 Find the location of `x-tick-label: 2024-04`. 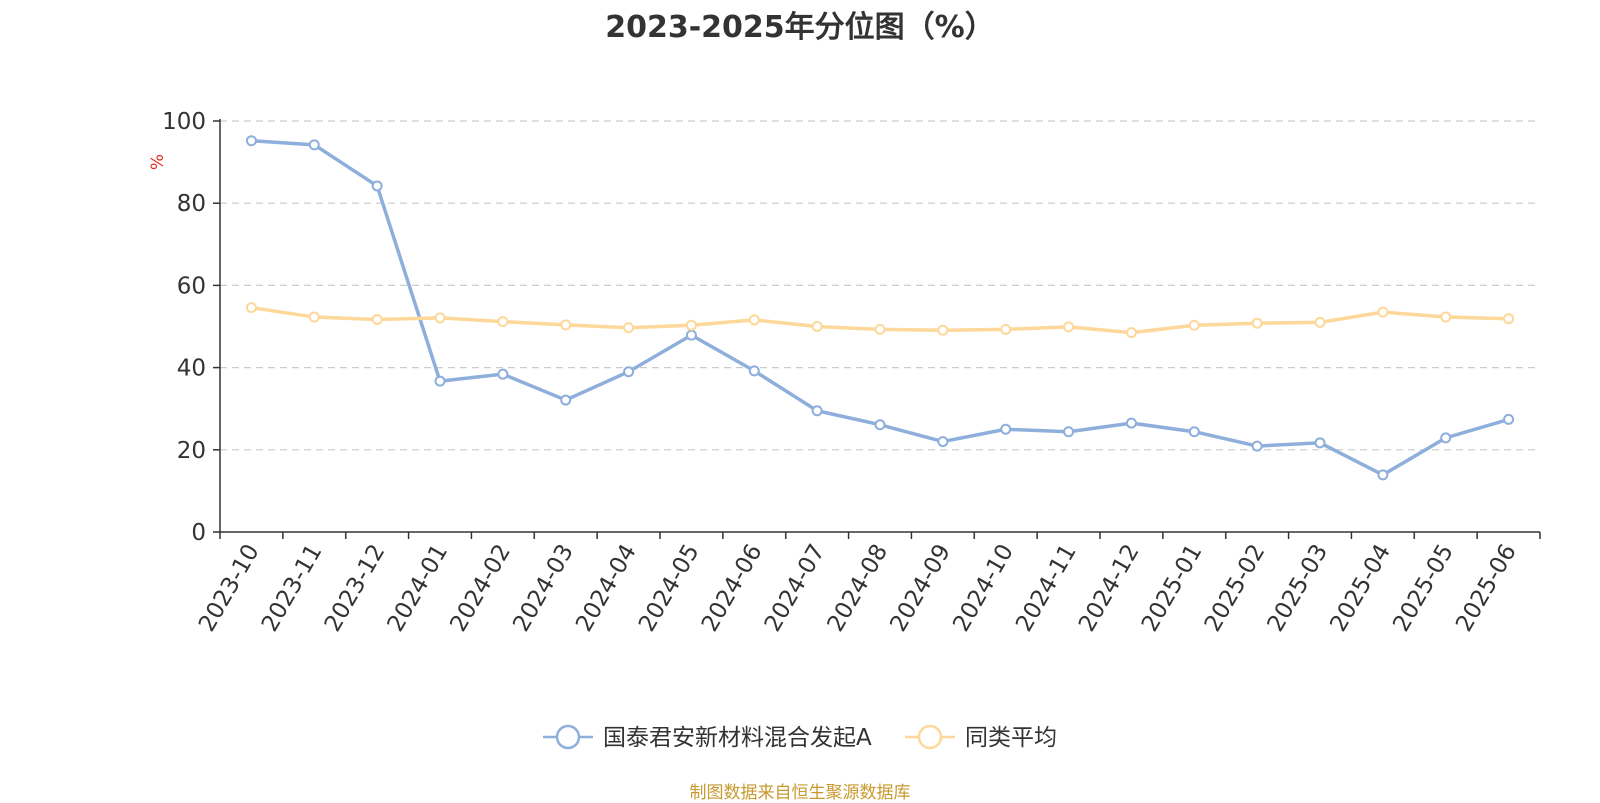

x-tick-label: 2024-04 is located at coordinates (606, 588).